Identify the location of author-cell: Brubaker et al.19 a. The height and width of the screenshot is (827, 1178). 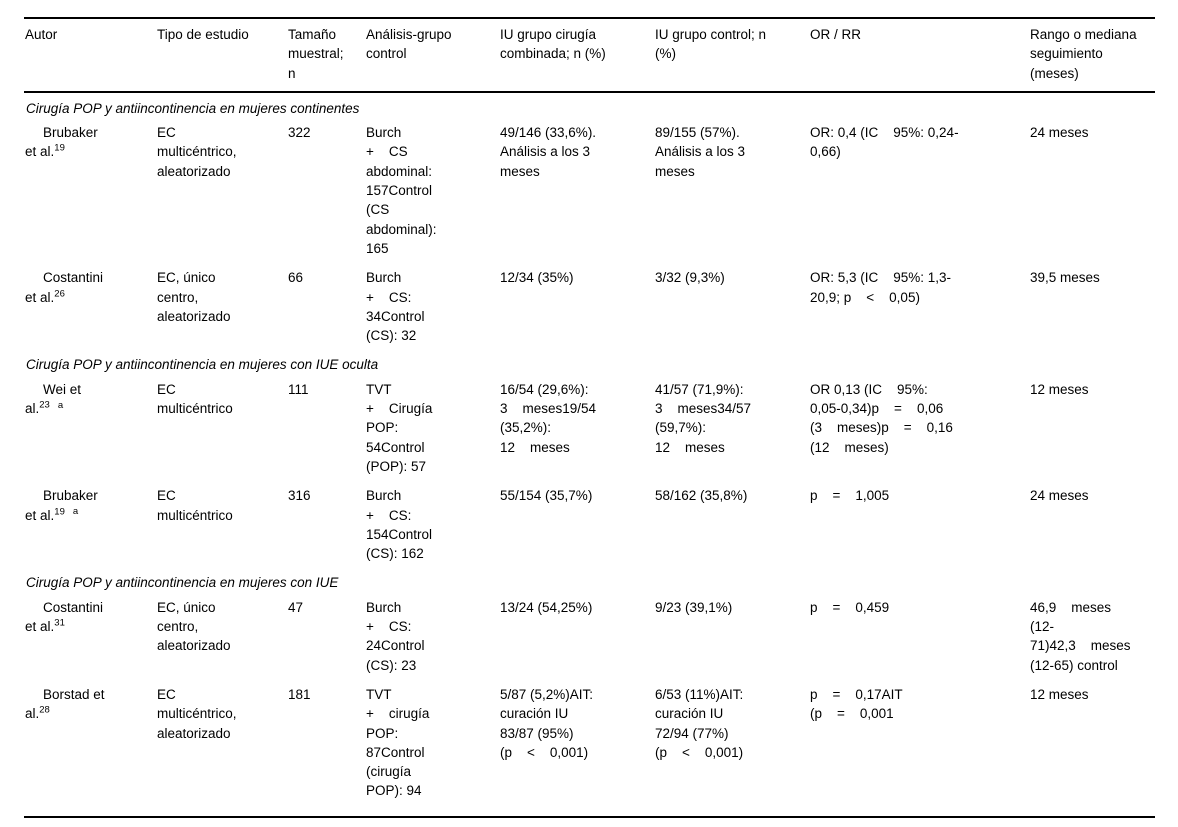
(90, 524).